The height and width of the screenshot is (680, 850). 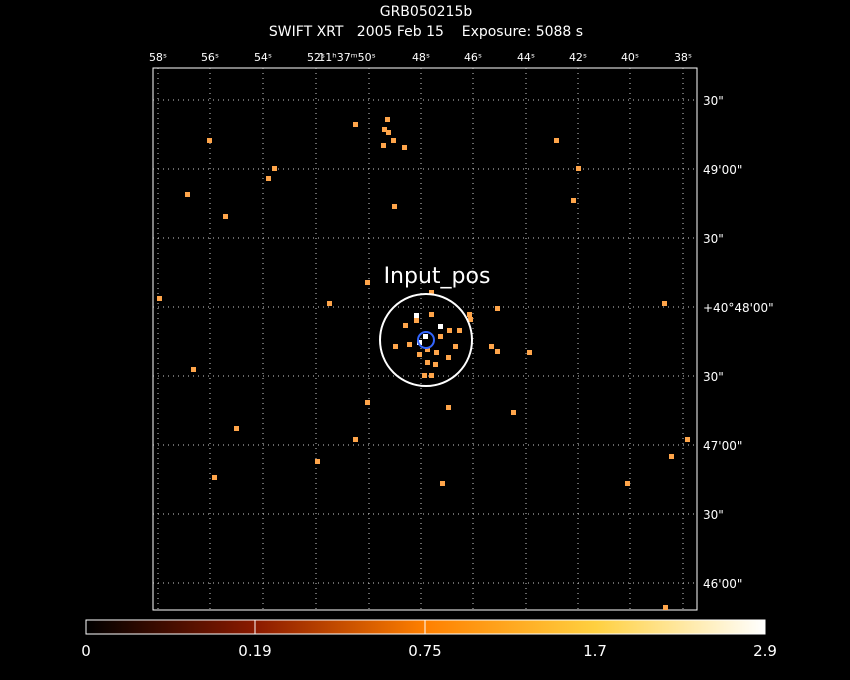 What do you see at coordinates (86, 651) in the screenshot?
I see `colorbar-label: 0` at bounding box center [86, 651].